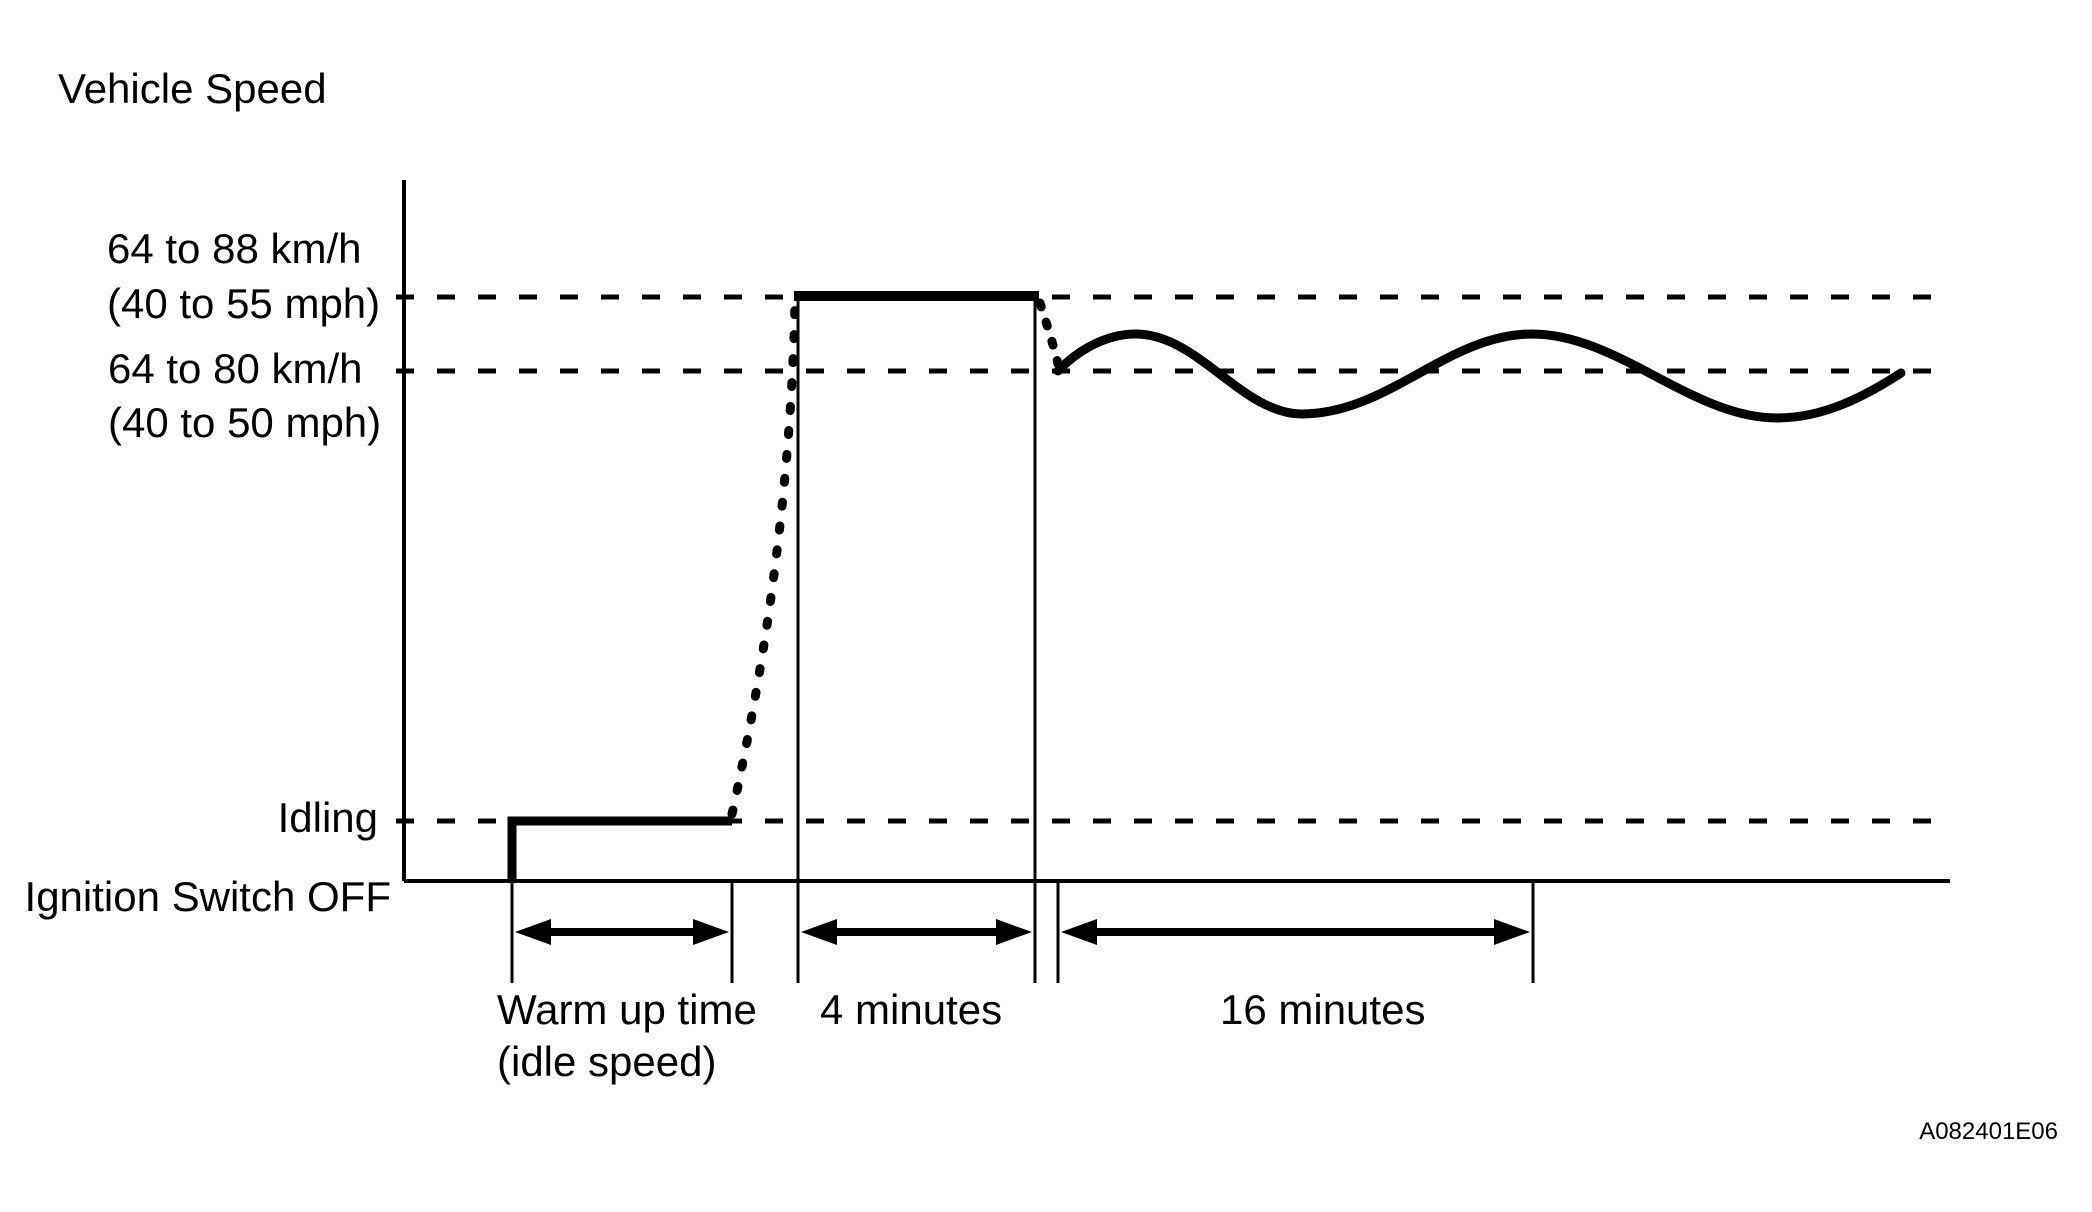 This screenshot has width=2092, height=1212. What do you see at coordinates (243, 303) in the screenshot?
I see `y-label-40-55-mph: (40 to 55 mph)` at bounding box center [243, 303].